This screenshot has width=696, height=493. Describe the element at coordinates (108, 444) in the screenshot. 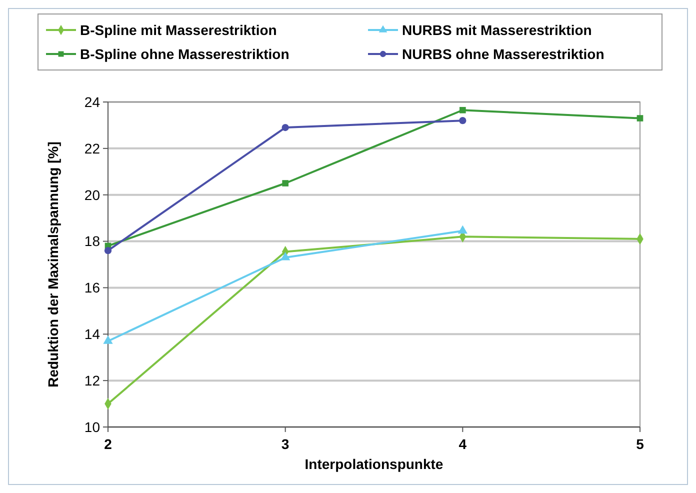

I see `x-tick-label: 2` at that location.